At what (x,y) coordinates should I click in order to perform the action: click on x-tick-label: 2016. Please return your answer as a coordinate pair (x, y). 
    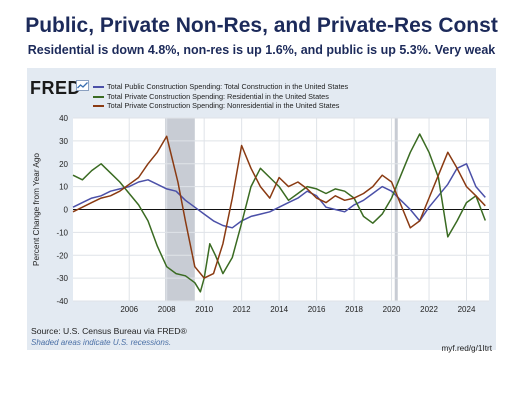
    Looking at the image, I should click on (317, 309).